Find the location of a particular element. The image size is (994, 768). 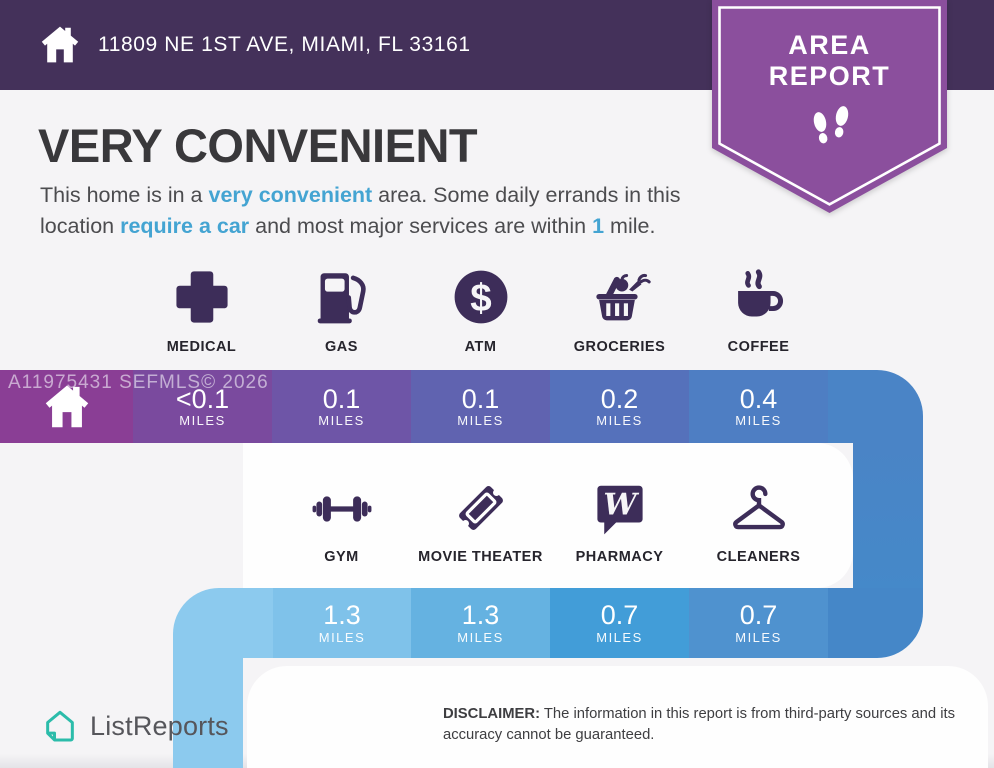

footer-white-panel is located at coordinates (617, 717).